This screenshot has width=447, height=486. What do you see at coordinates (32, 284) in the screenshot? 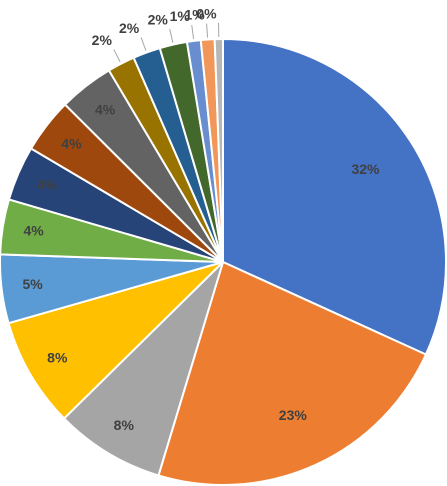
I see `data-label: 5%` at bounding box center [32, 284].